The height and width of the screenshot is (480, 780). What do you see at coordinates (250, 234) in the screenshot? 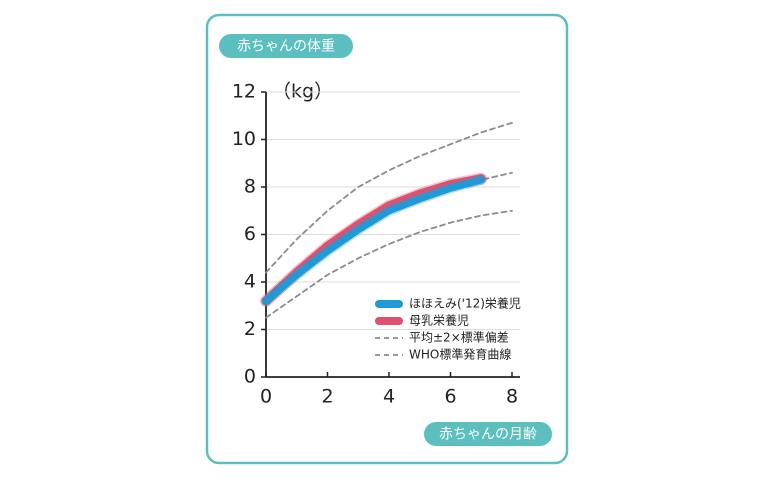
I see `y-tick-label: 6` at bounding box center [250, 234].